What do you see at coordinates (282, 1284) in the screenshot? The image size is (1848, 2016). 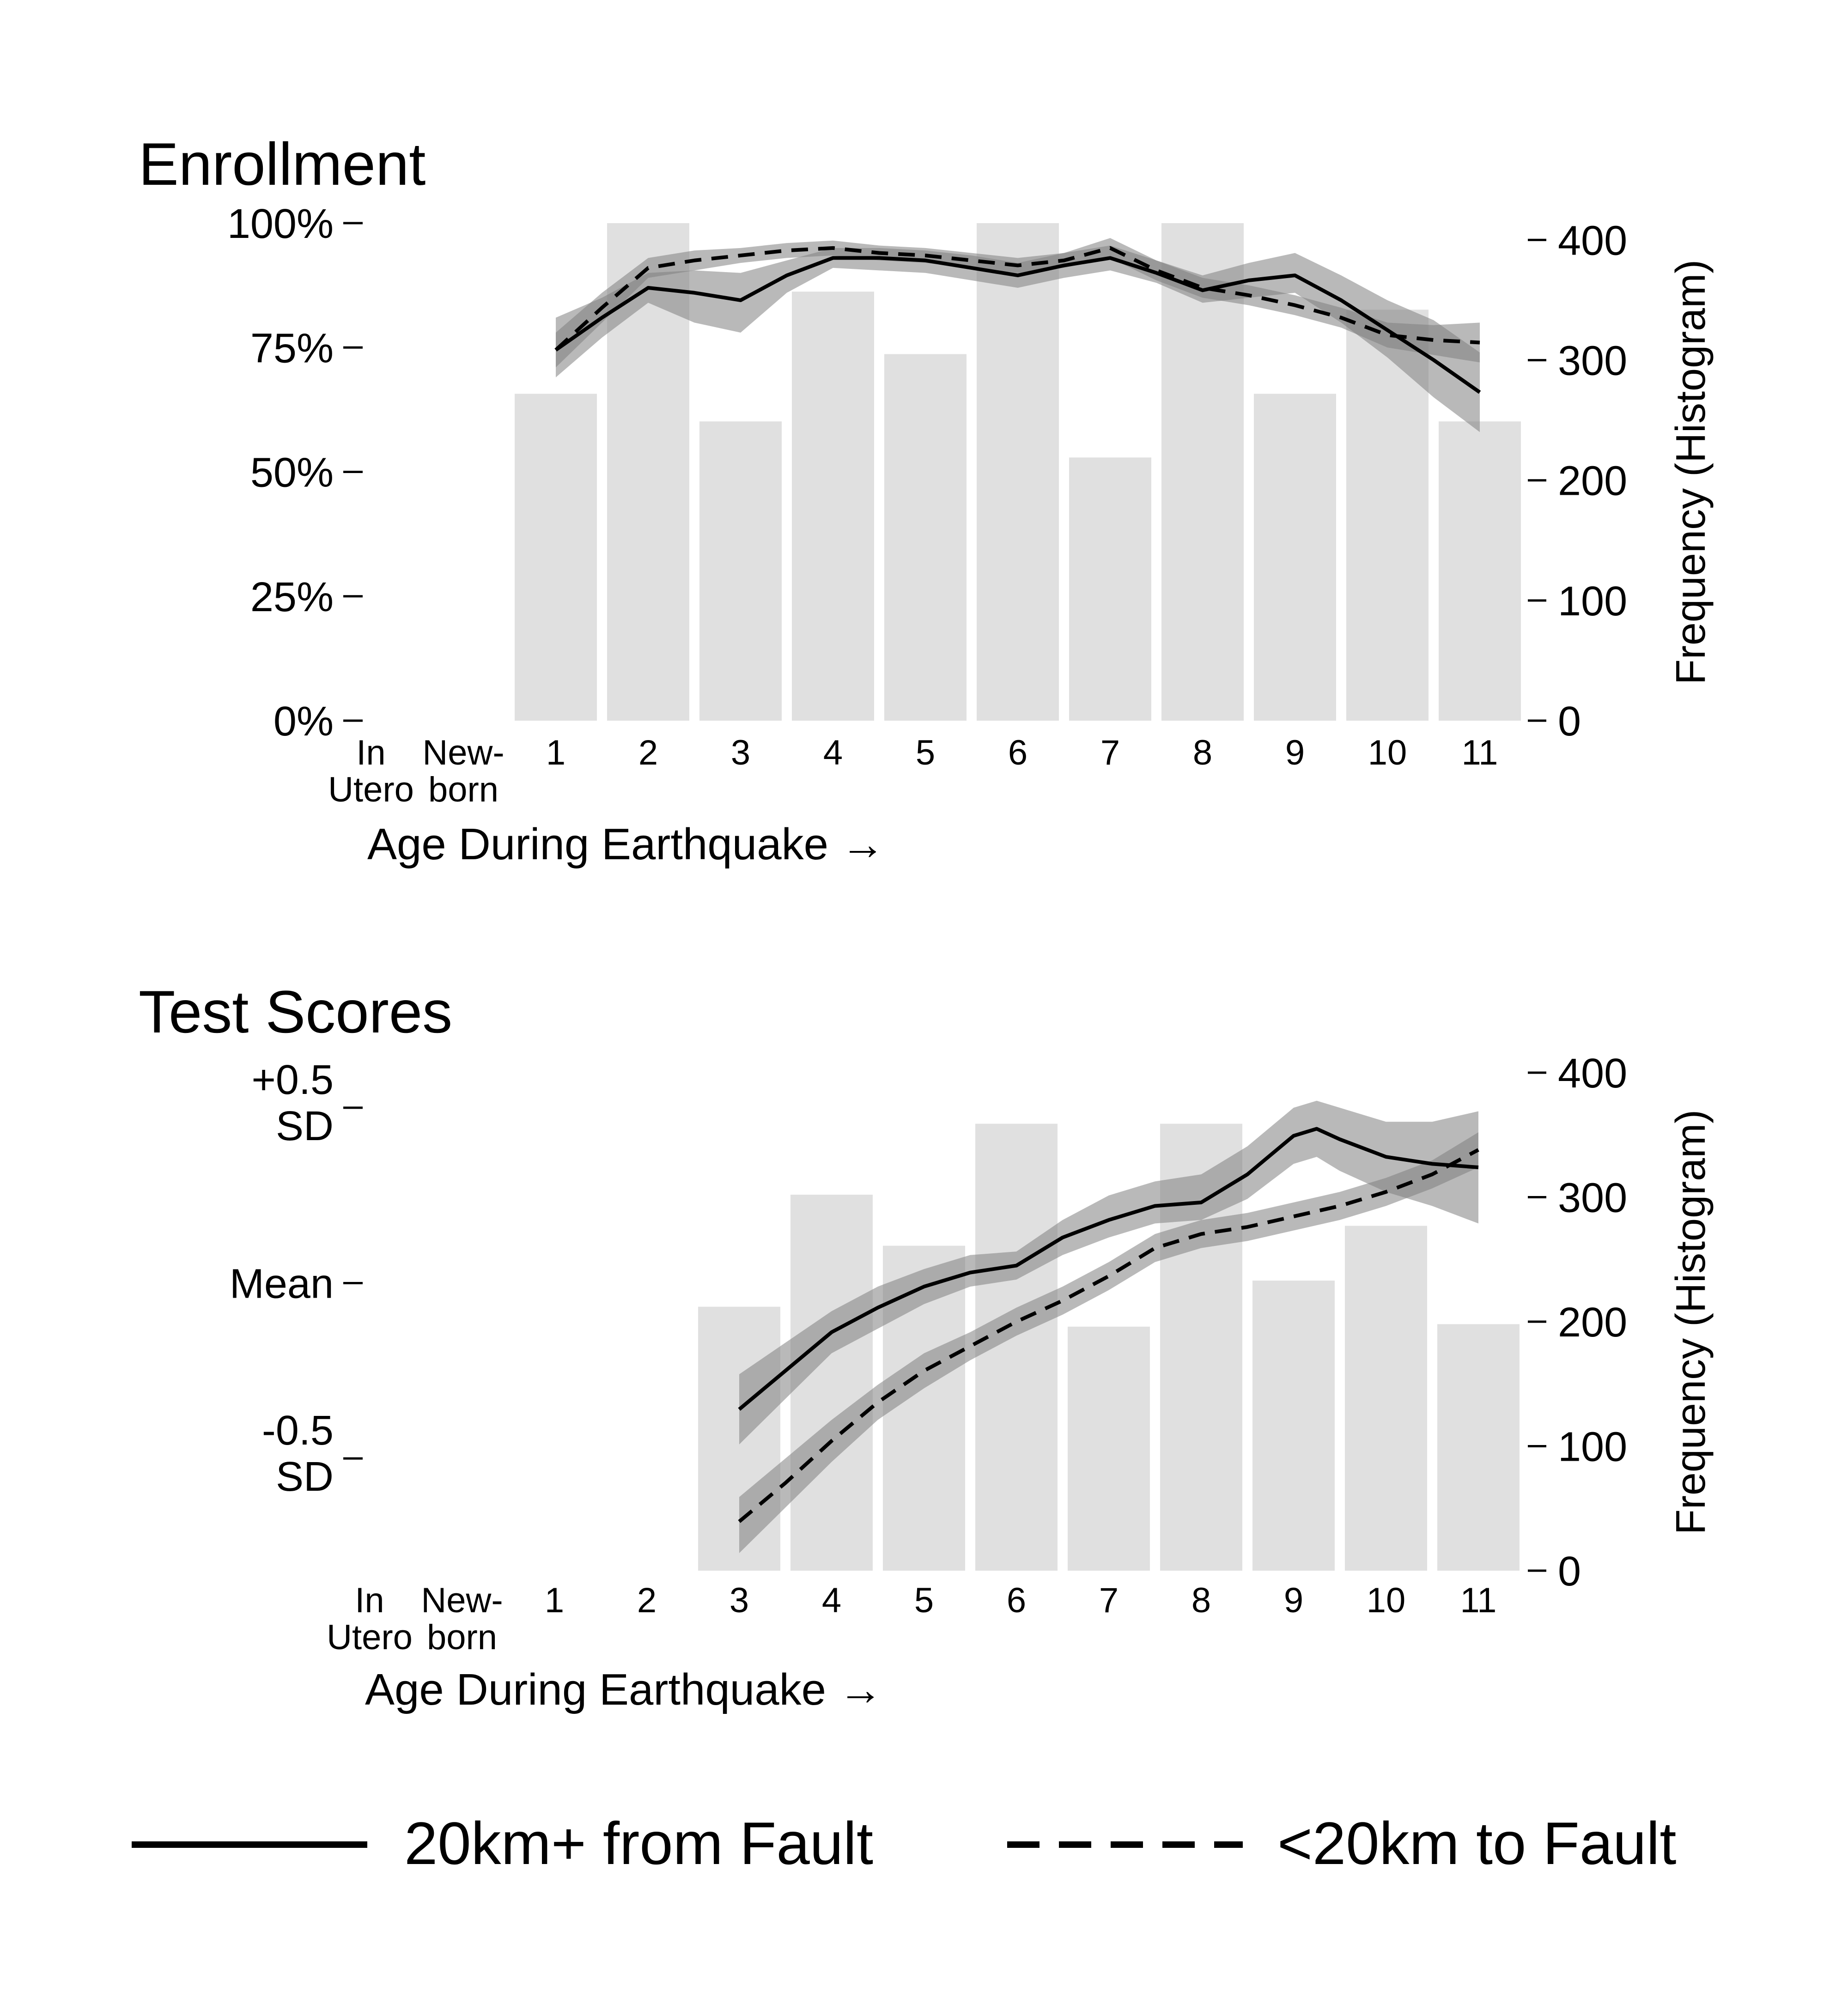 I see `left-tick-label: Mean` at bounding box center [282, 1284].